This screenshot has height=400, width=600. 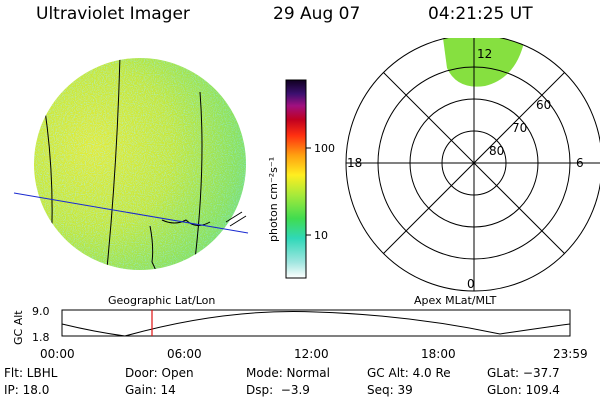 I want to click on info-ip: IP: 18.0, so click(x=27, y=390).